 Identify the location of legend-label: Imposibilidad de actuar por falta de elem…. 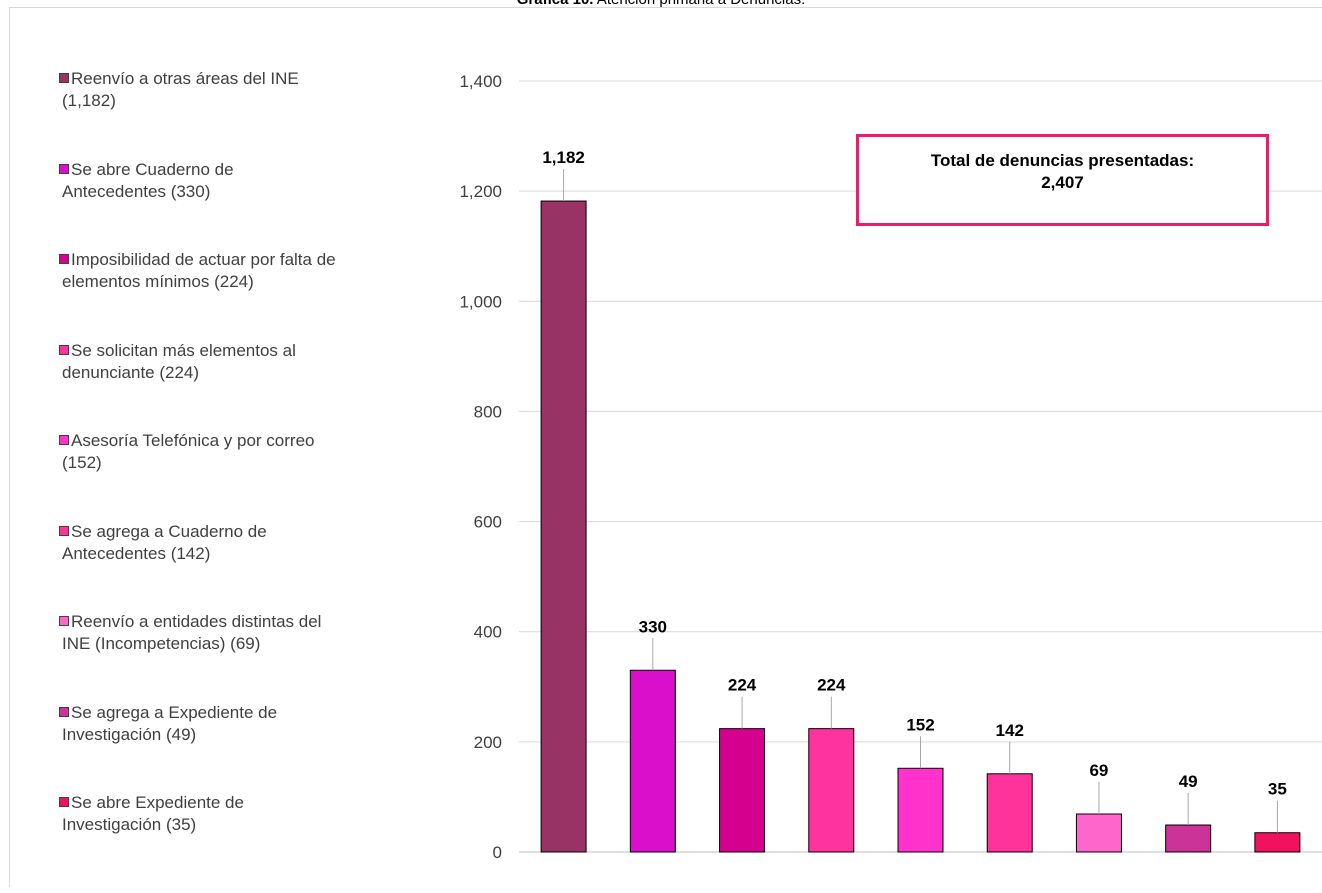
(215, 271).